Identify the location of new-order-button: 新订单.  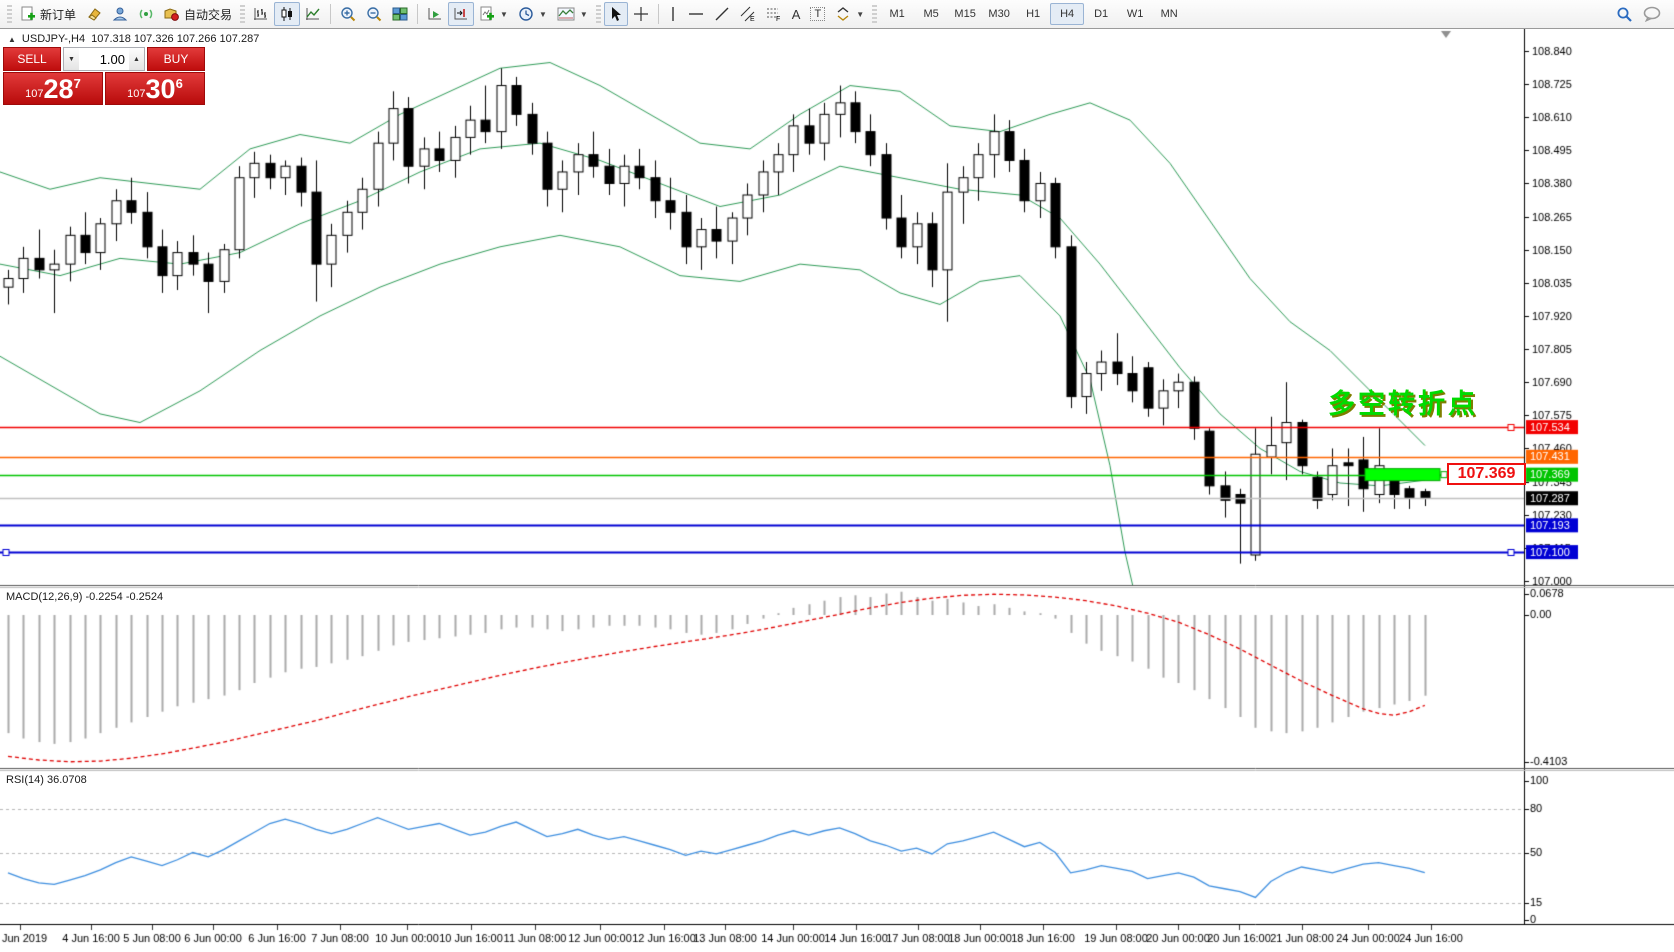
(48, 14).